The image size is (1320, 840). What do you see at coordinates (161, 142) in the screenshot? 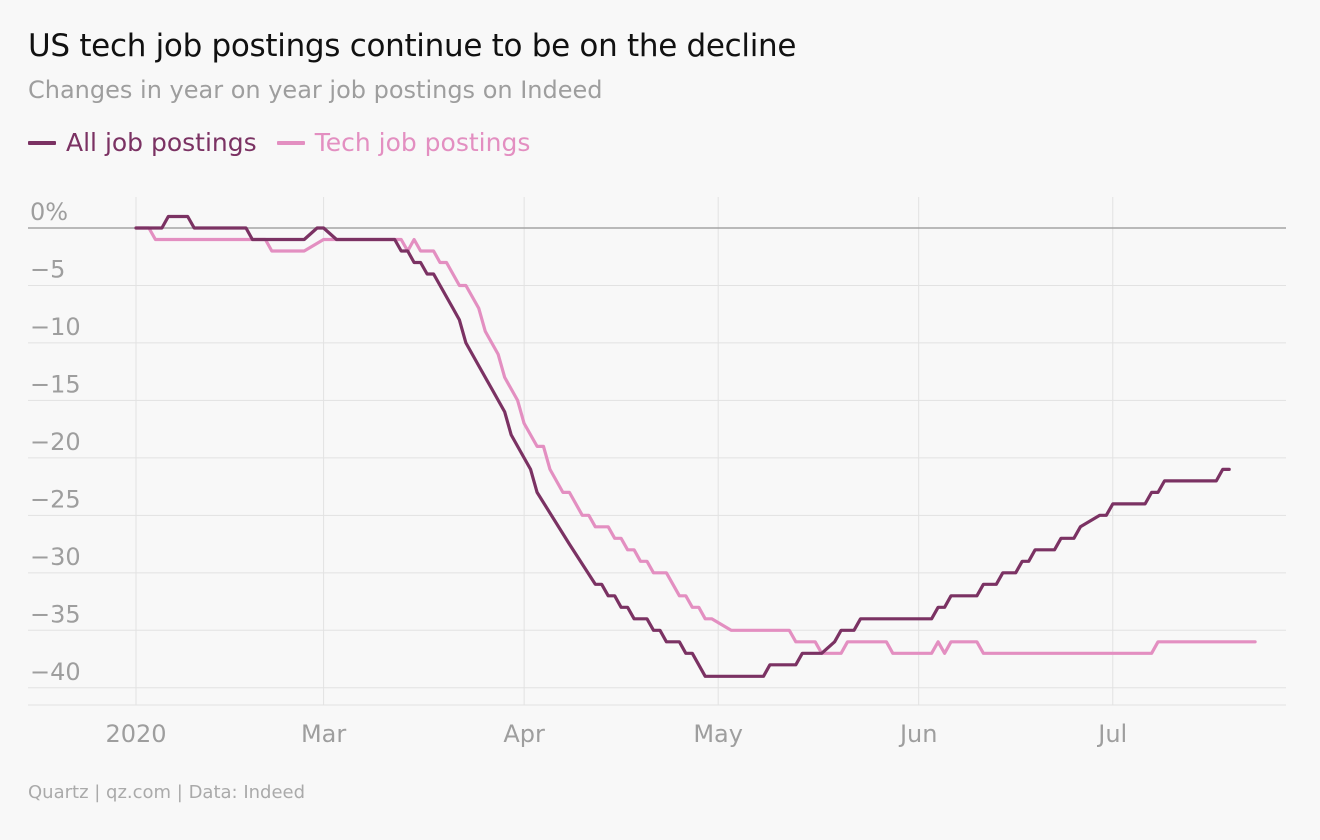
I see `legend-label-all: All job postings` at bounding box center [161, 142].